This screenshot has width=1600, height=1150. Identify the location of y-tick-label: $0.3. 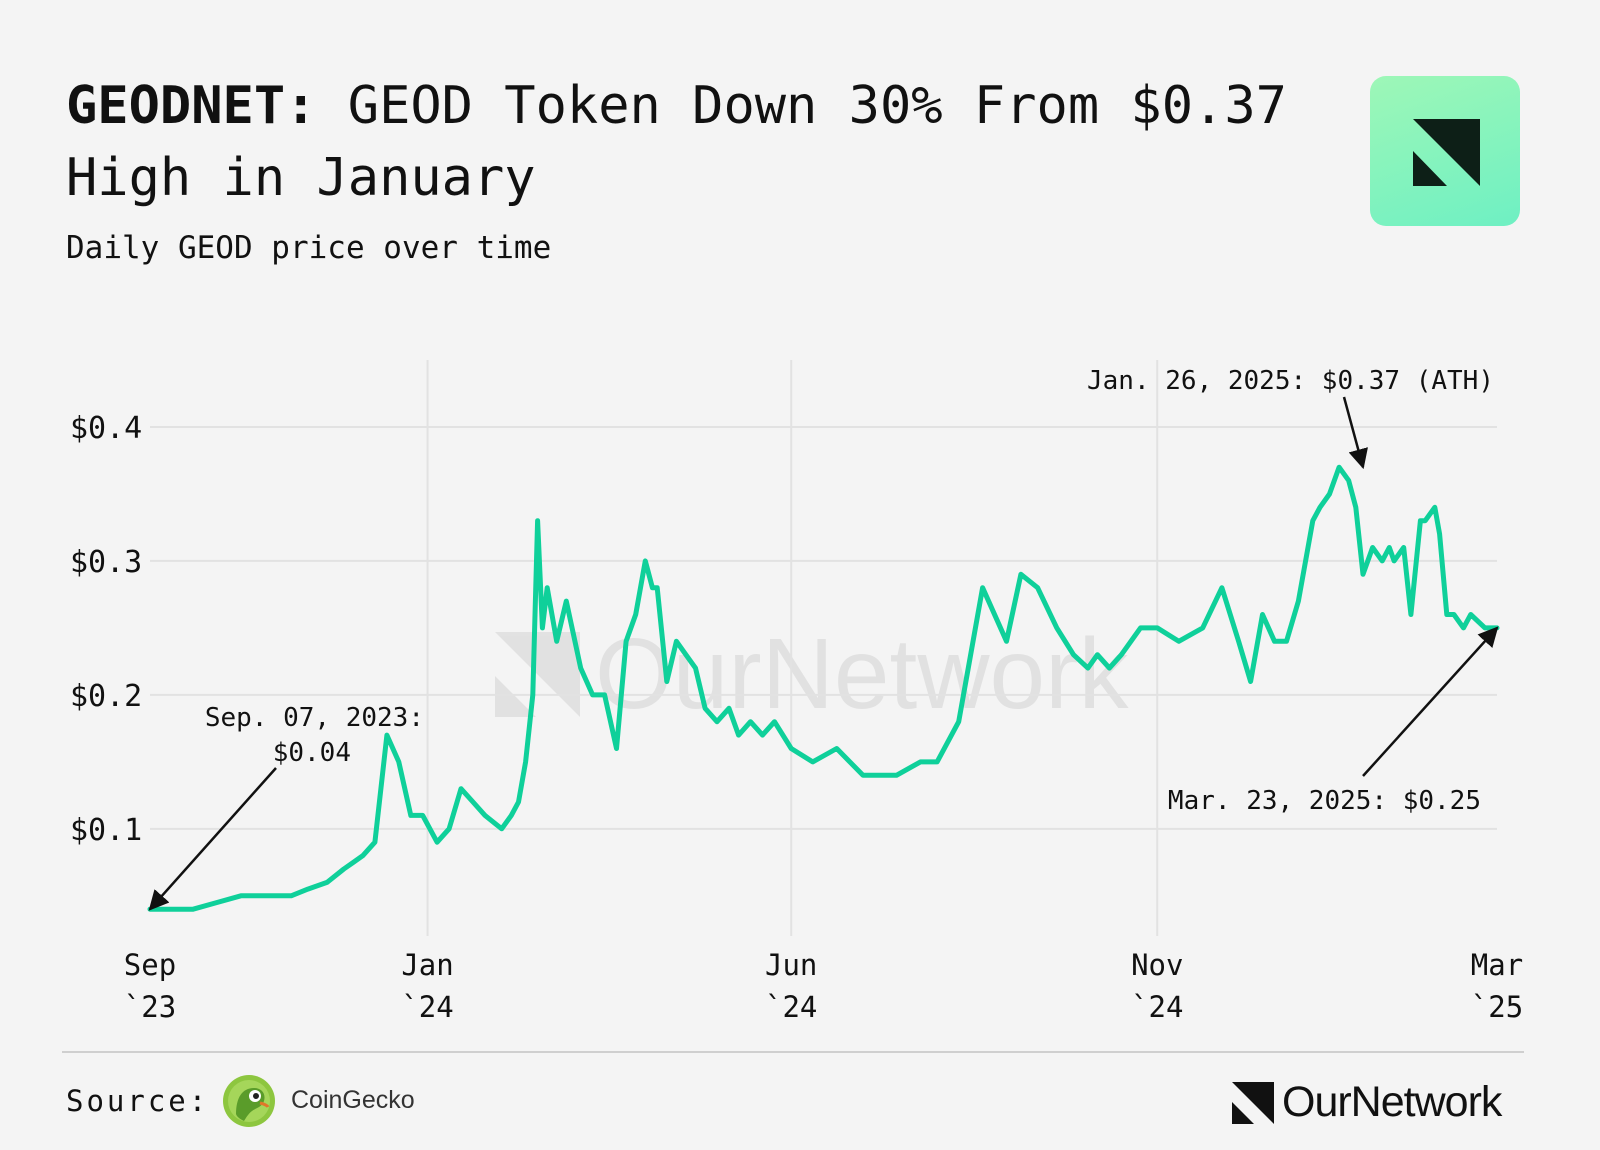
(106, 562).